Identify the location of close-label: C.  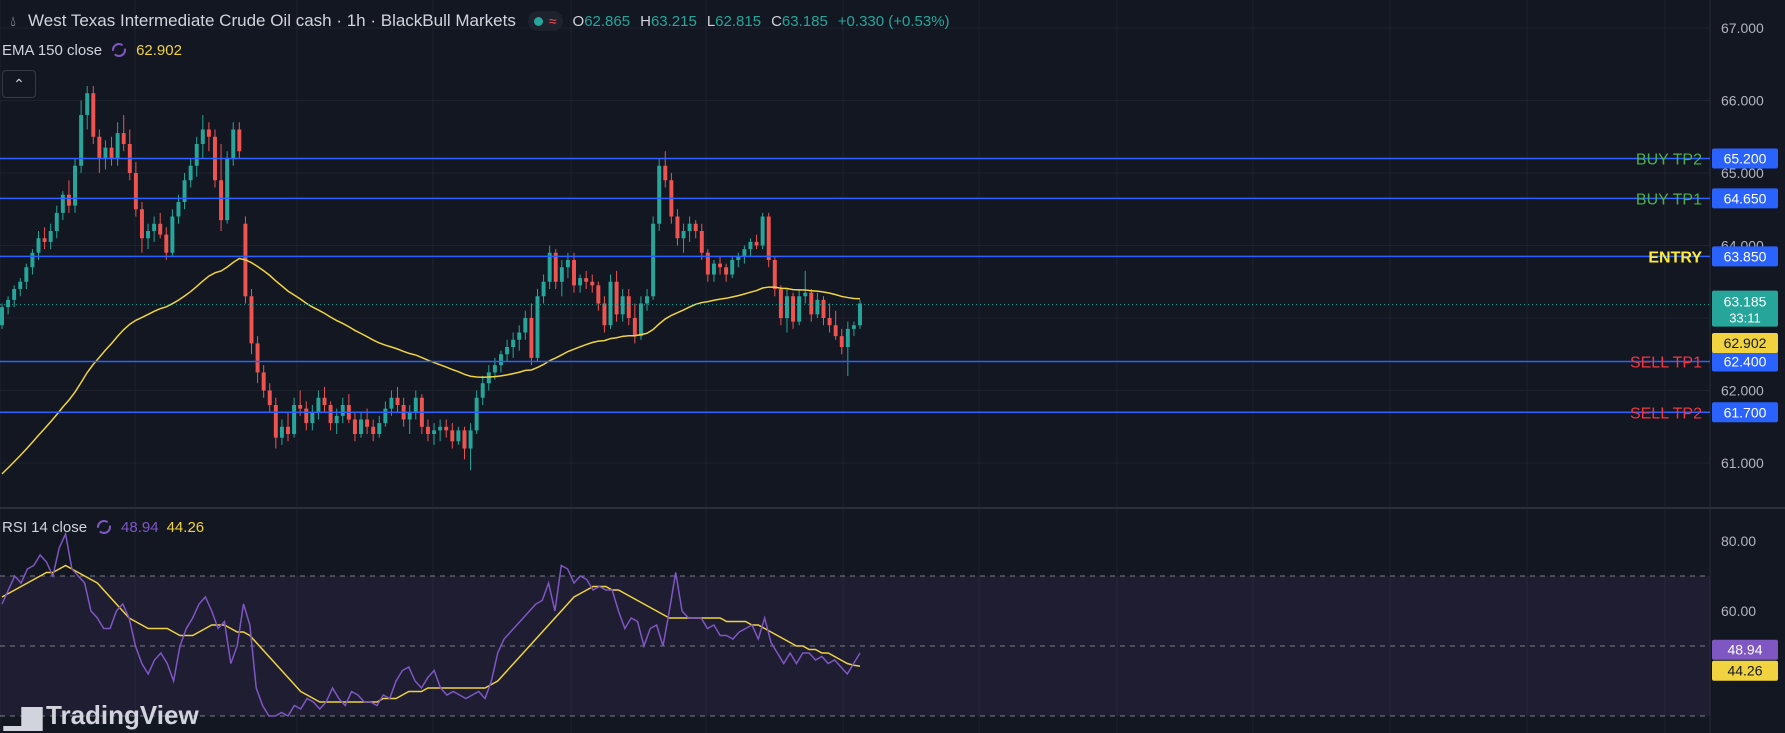
(776, 21).